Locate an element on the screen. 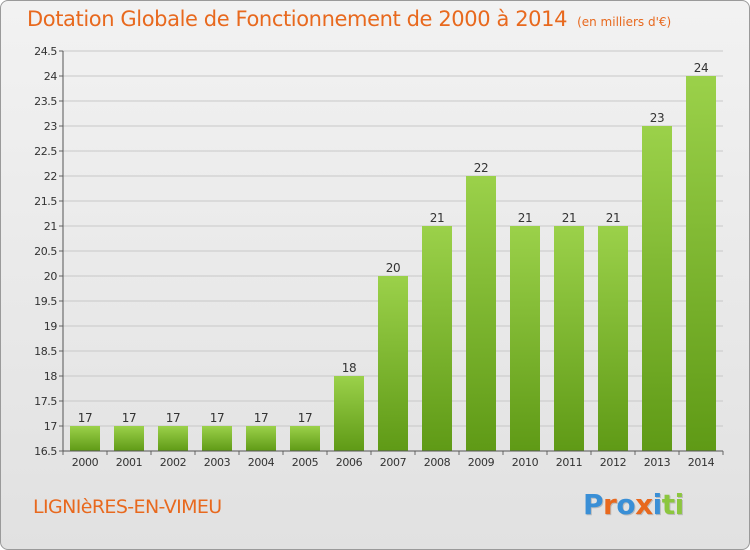  data-label: 22 is located at coordinates (481, 168).